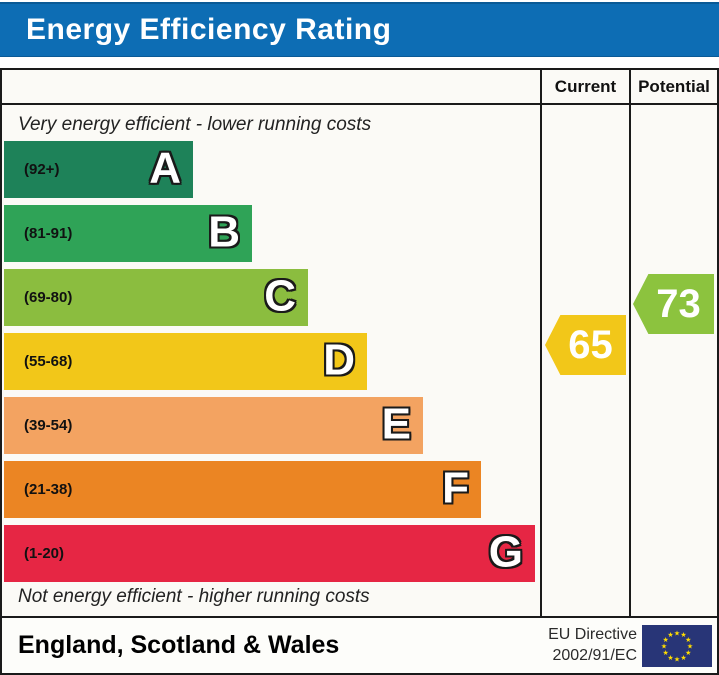 This screenshot has width=719, height=675. What do you see at coordinates (505, 552) in the screenshot?
I see `band-letter: G` at bounding box center [505, 552].